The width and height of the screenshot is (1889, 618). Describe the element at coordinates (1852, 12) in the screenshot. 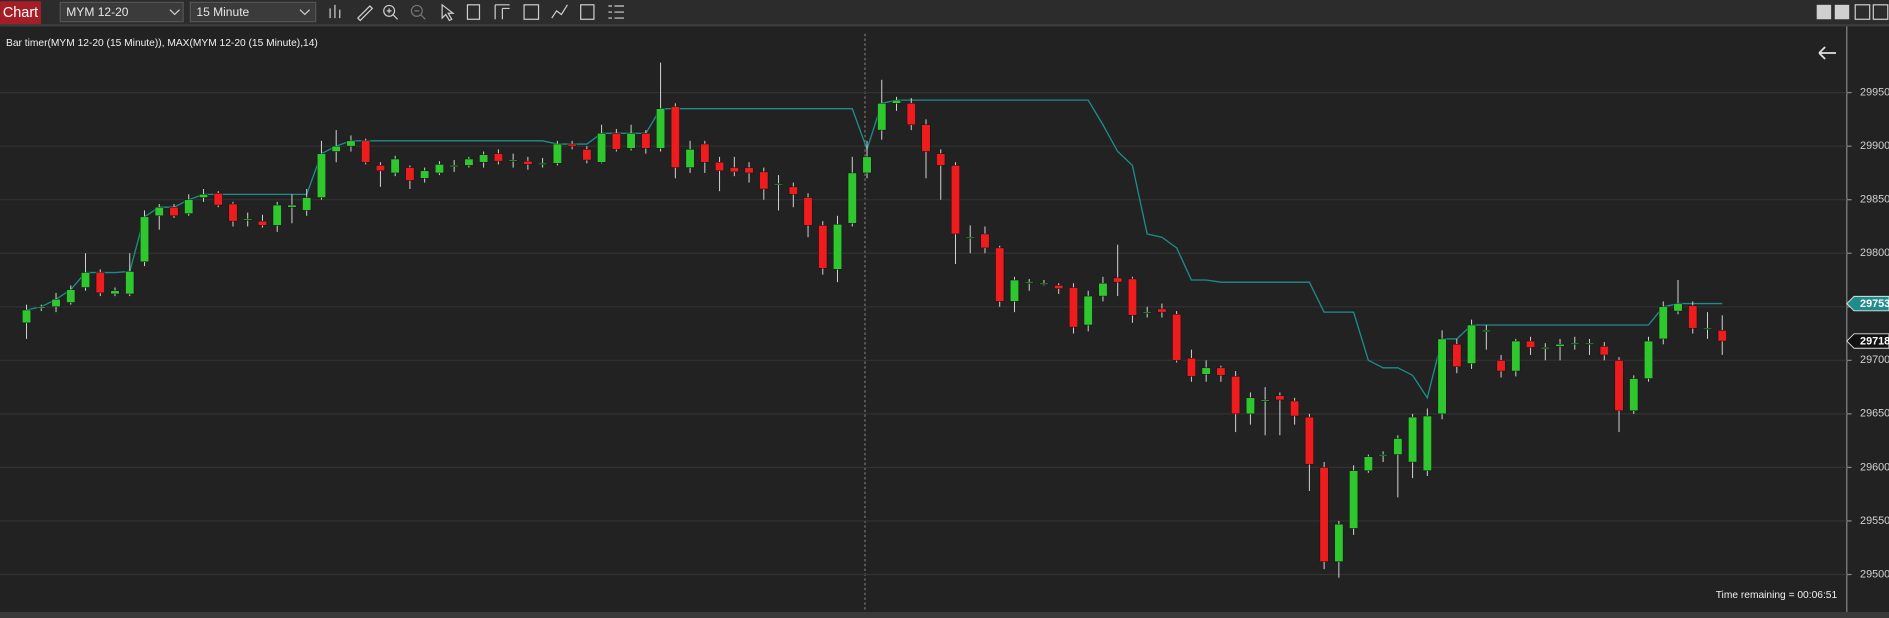

I see `window-buttons` at that location.